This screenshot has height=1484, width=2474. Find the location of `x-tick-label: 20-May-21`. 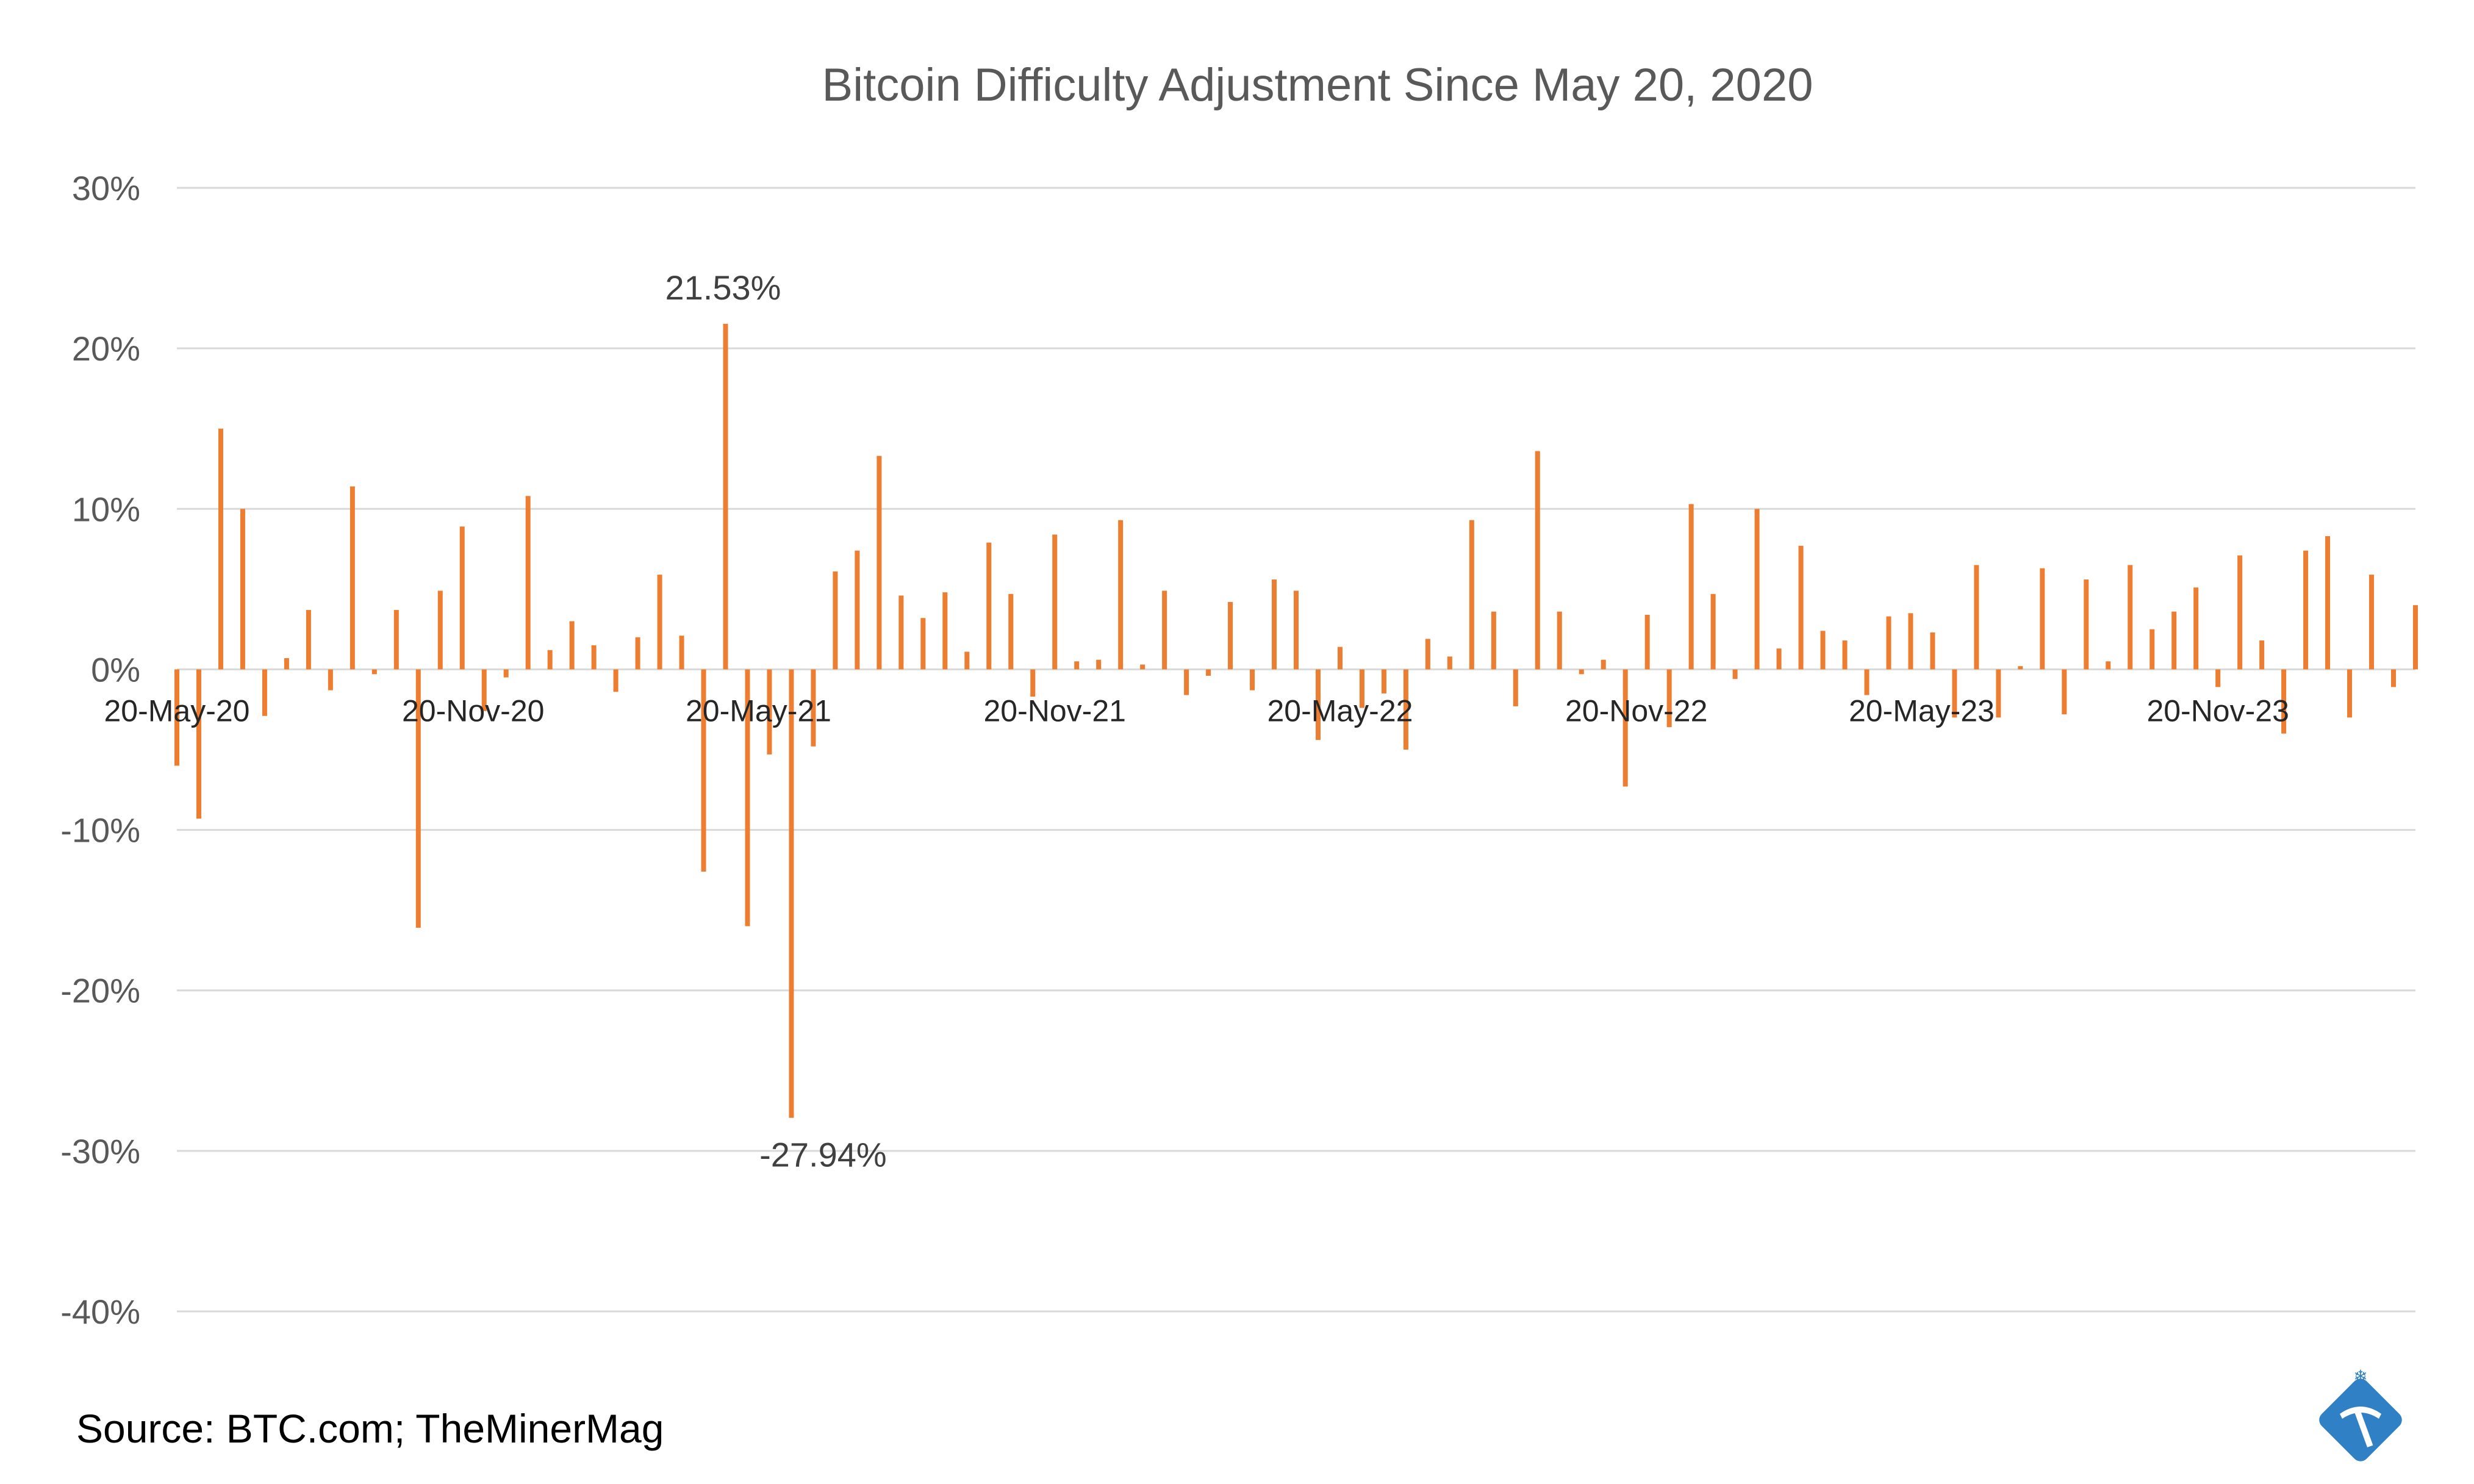

x-tick-label: 20-May-21 is located at coordinates (758, 711).